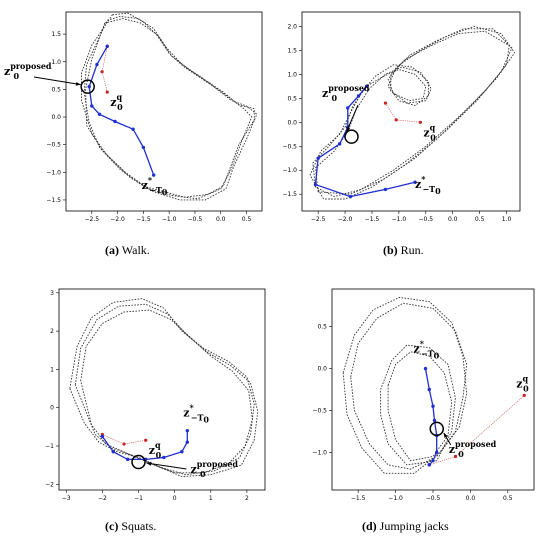 The height and width of the screenshot is (542, 550). I want to click on caption-d-text: Jumping jacks, so click(412, 526).